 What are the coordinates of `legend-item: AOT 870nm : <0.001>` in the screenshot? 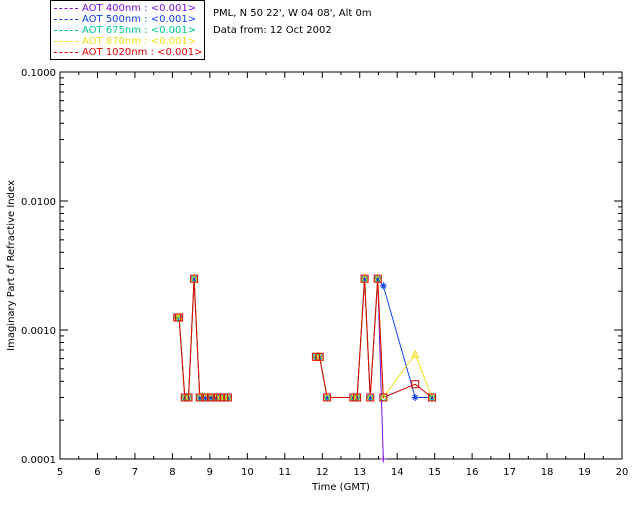 It's located at (125, 41).